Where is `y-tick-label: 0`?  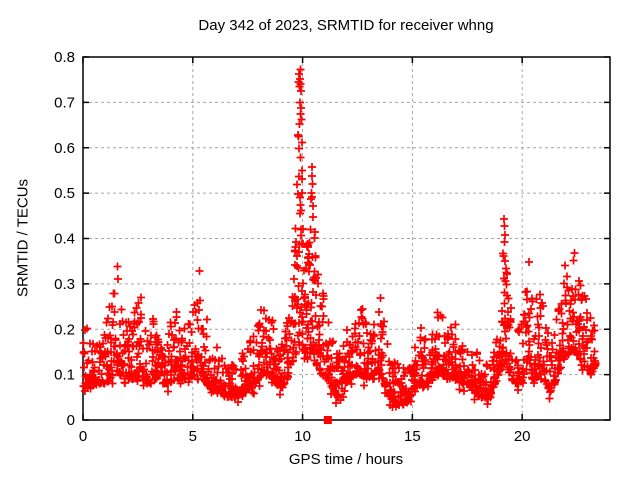 y-tick-label: 0 is located at coordinates (71, 420).